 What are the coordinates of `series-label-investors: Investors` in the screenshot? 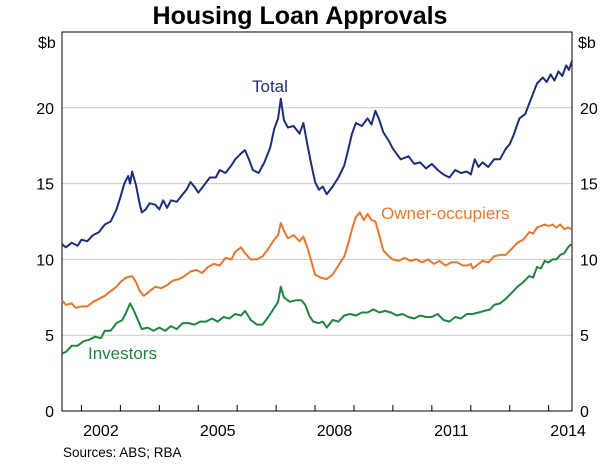 It's located at (122, 353).